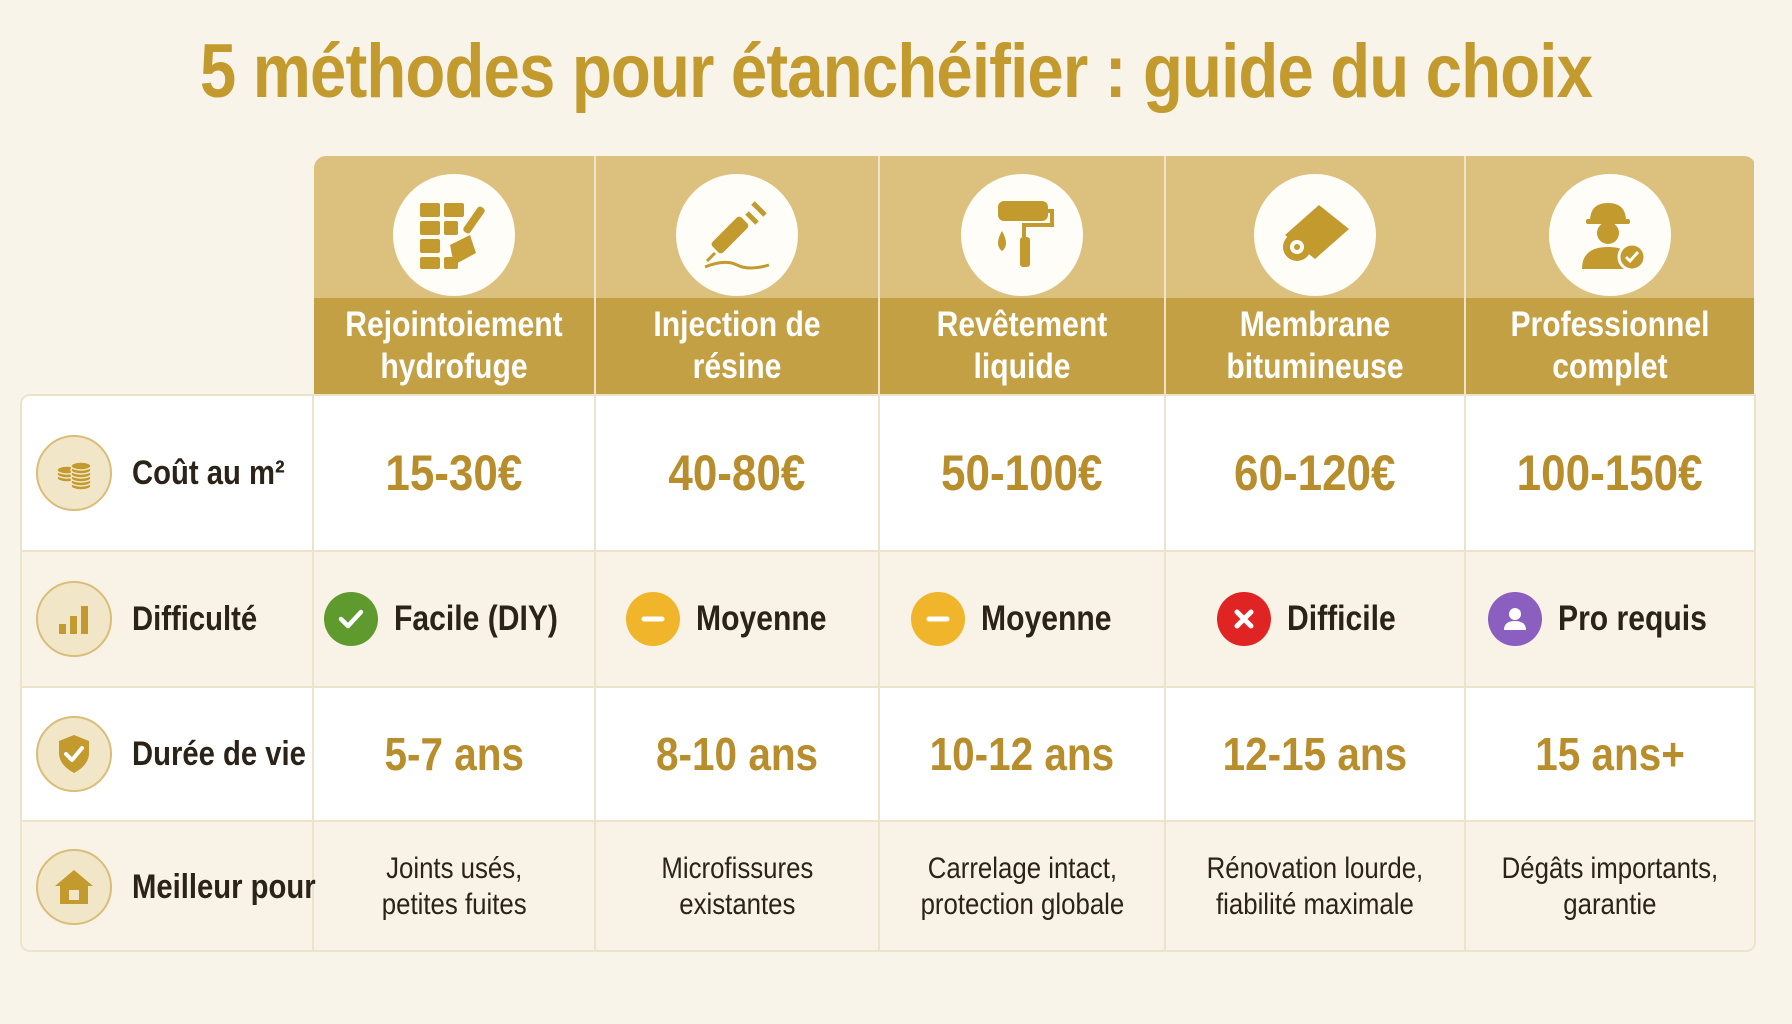  I want to click on row-label: Coût au m², so click(208, 472).